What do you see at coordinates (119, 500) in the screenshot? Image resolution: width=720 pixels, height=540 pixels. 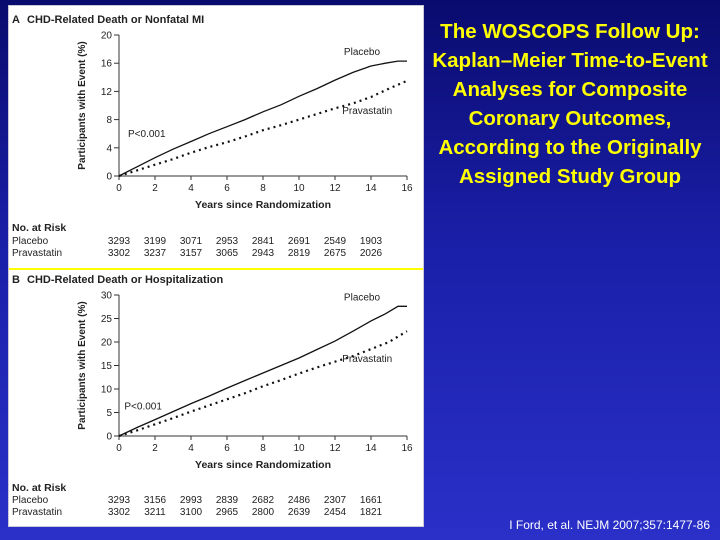 I see `panel-b-at-risk-value: 3293` at bounding box center [119, 500].